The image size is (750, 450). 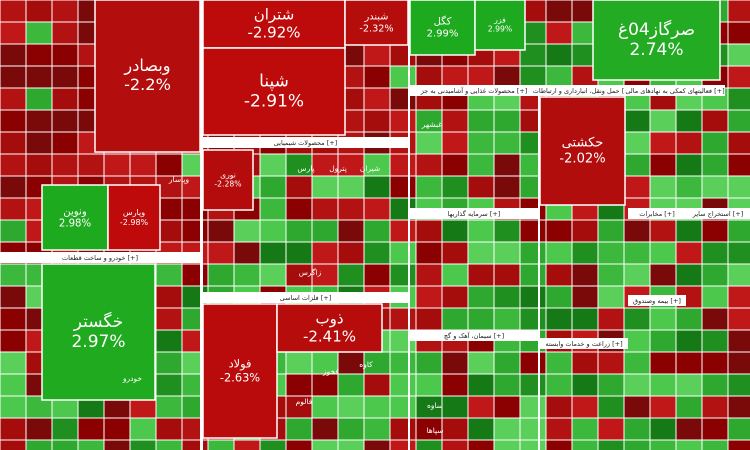 I want to click on sector-title: سیمان، آهک و گچ [+], so click(x=474, y=335).